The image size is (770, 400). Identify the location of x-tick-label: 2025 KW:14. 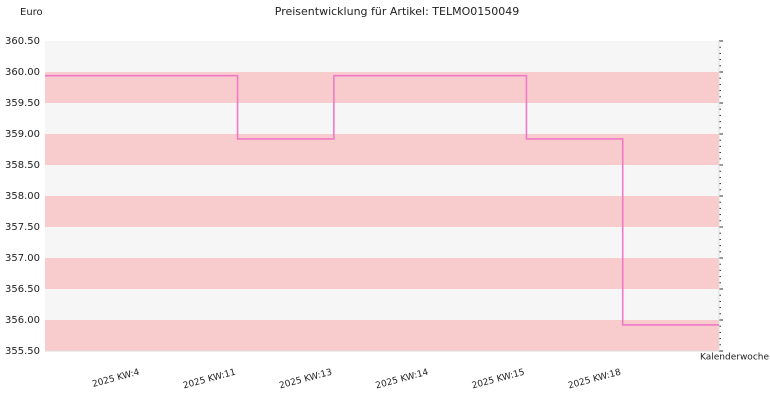
(402, 380).